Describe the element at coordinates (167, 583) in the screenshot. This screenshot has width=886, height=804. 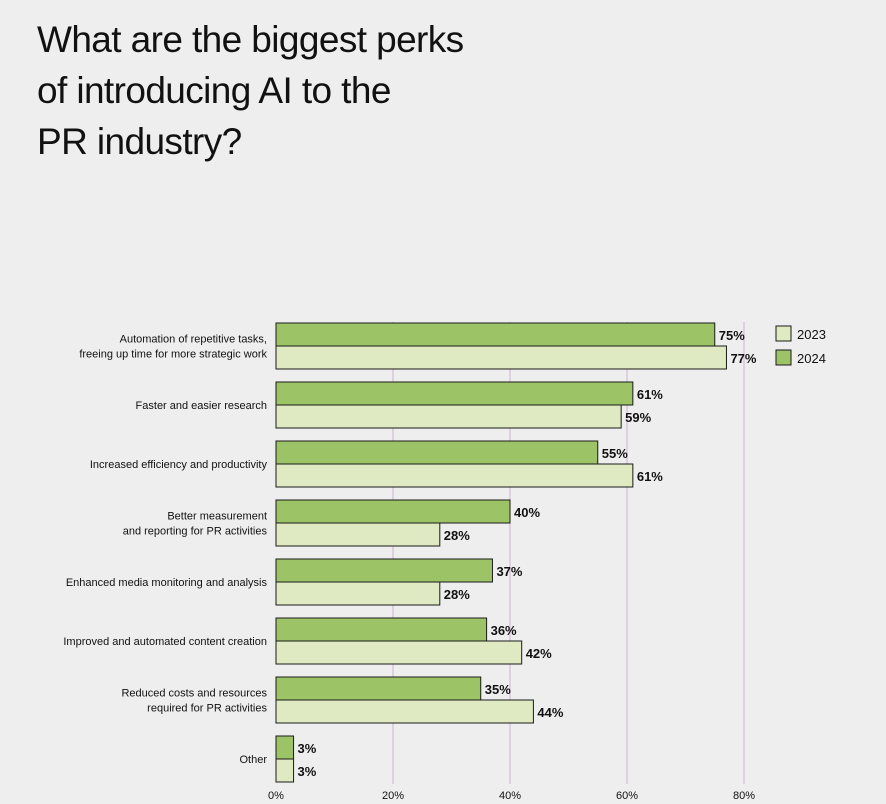
I see `category-label-4-0: Enhanced media monitoring and analysis` at that location.